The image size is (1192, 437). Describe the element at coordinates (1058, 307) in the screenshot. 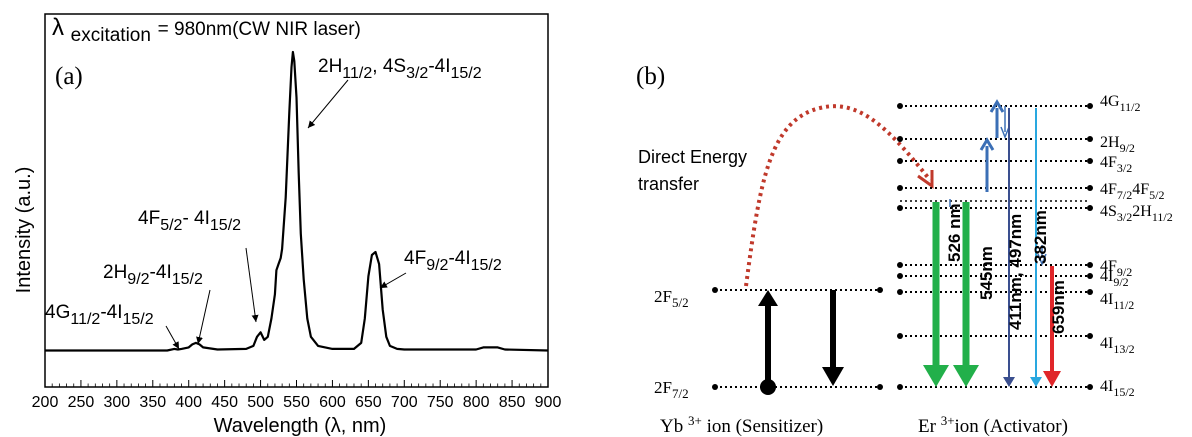

I see `emission-label: 659nm` at that location.